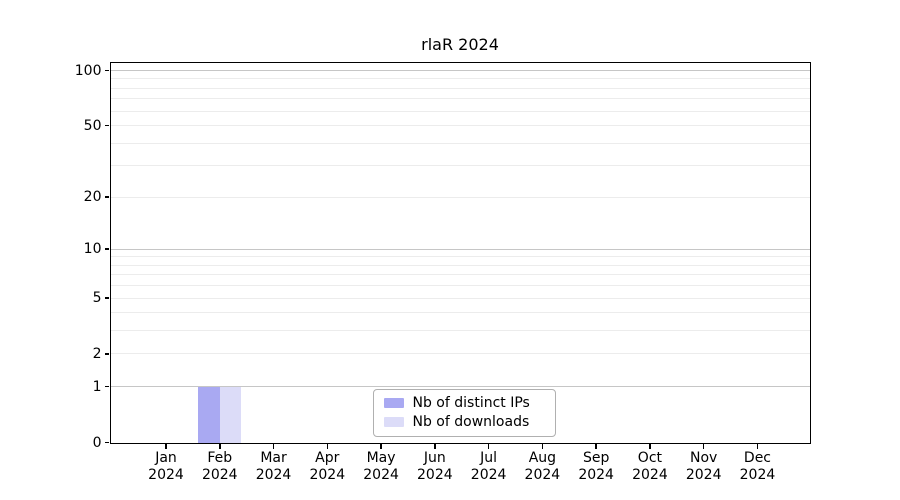 The image size is (900, 500). What do you see at coordinates (92, 197) in the screenshot?
I see `y-tick-label: 20` at bounding box center [92, 197].